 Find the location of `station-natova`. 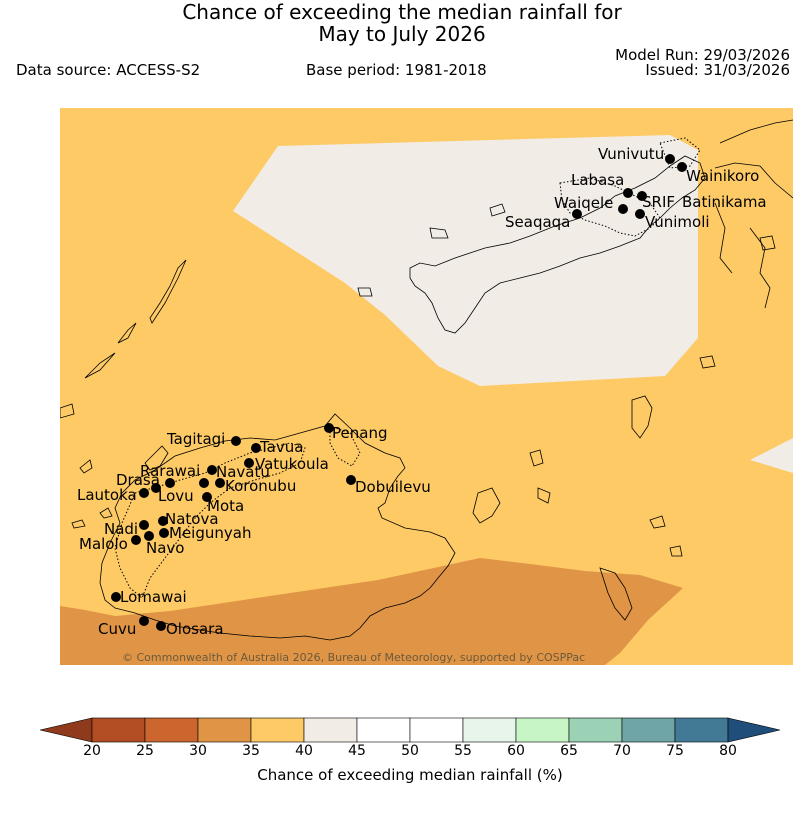

station-natova is located at coordinates (163, 521).